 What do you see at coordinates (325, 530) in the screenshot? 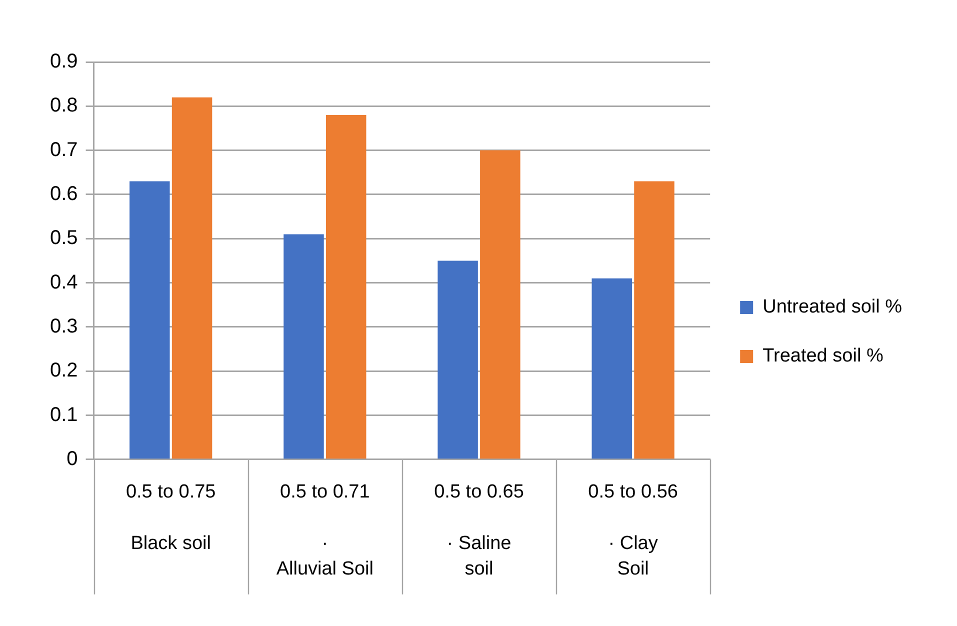
I see `category-label: 0.5 to 0.71 · Alluvial Soil` at bounding box center [325, 530].